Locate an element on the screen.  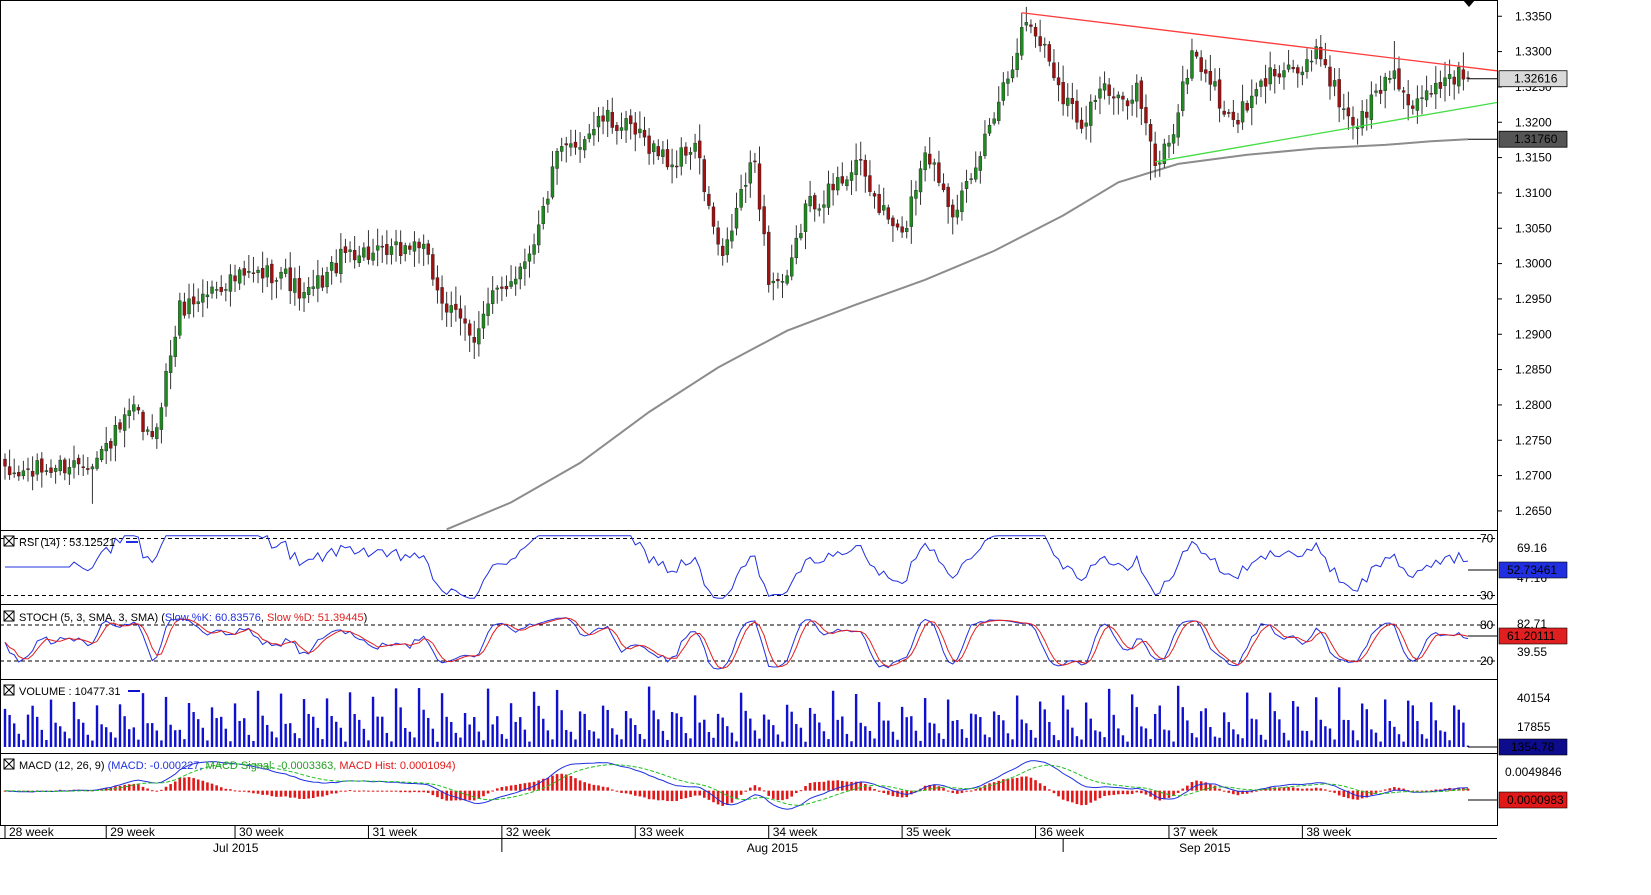
panel-frame-rsi is located at coordinates (749, 567).